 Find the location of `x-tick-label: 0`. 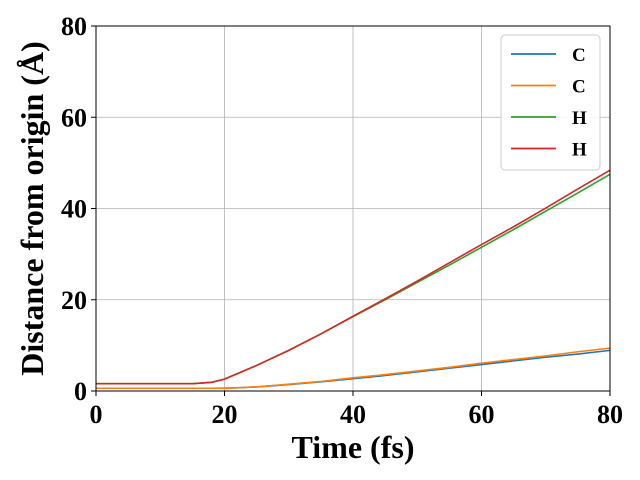

x-tick-label: 0 is located at coordinates (96, 414).